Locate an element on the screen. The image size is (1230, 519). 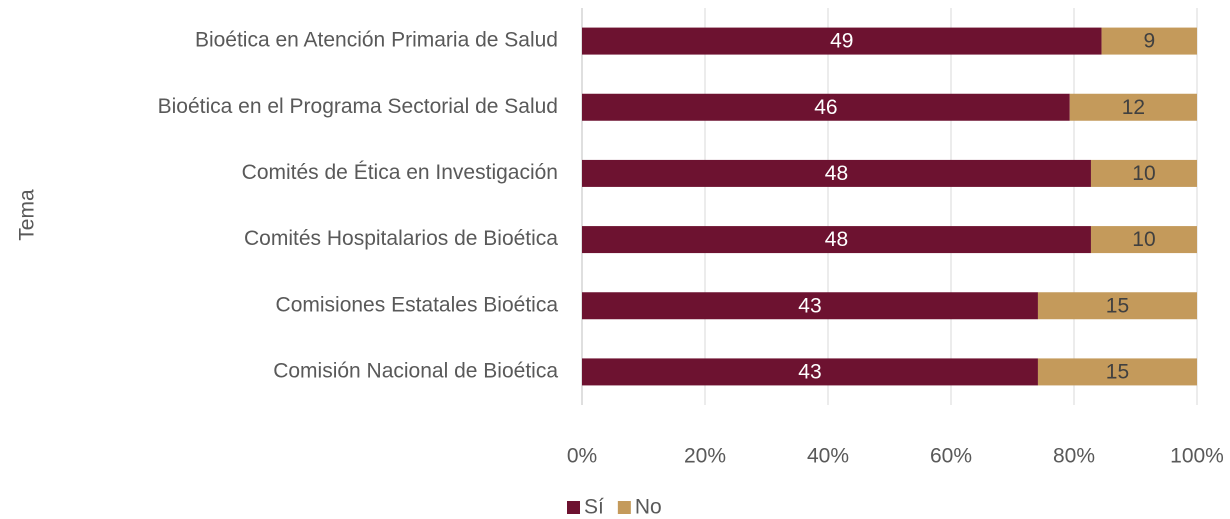
x-tick-label: 20% is located at coordinates (705, 456).